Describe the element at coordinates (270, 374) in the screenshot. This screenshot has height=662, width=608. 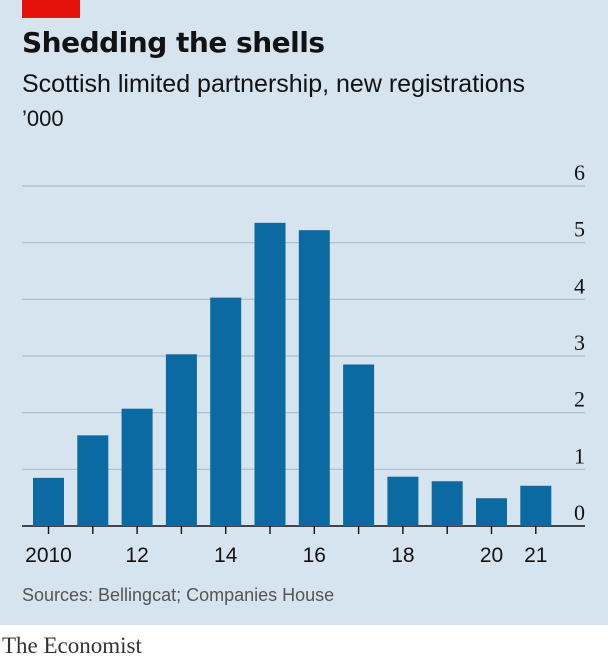
I see `bar-2015` at that location.